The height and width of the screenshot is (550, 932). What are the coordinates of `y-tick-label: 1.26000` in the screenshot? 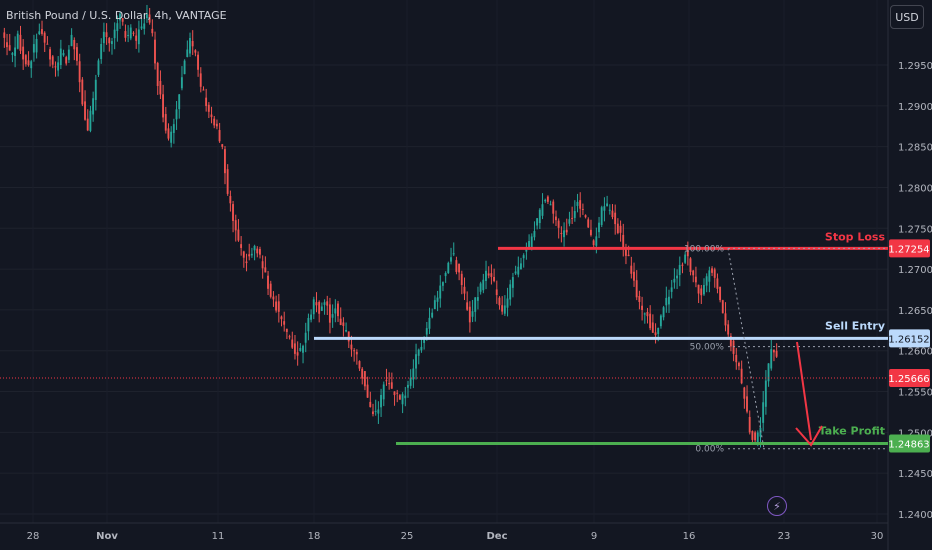 It's located at (915, 352).